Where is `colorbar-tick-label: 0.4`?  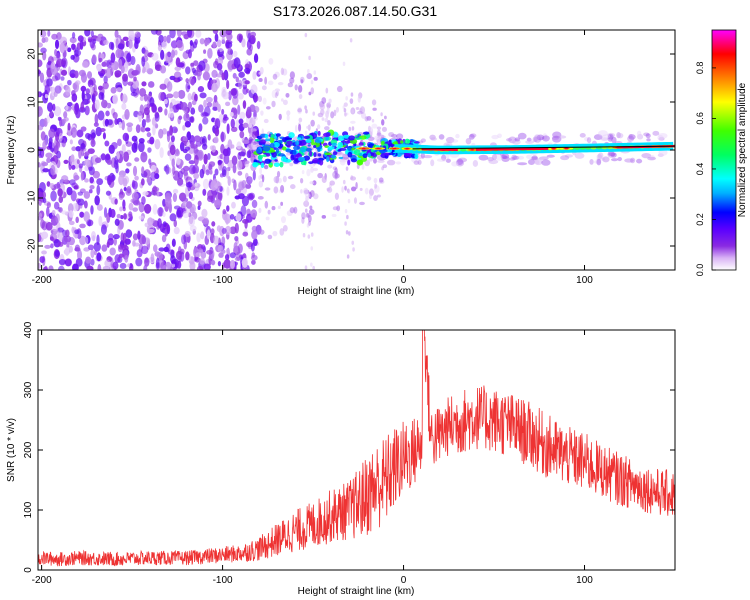
colorbar-tick-label: 0.4 is located at coordinates (700, 169).